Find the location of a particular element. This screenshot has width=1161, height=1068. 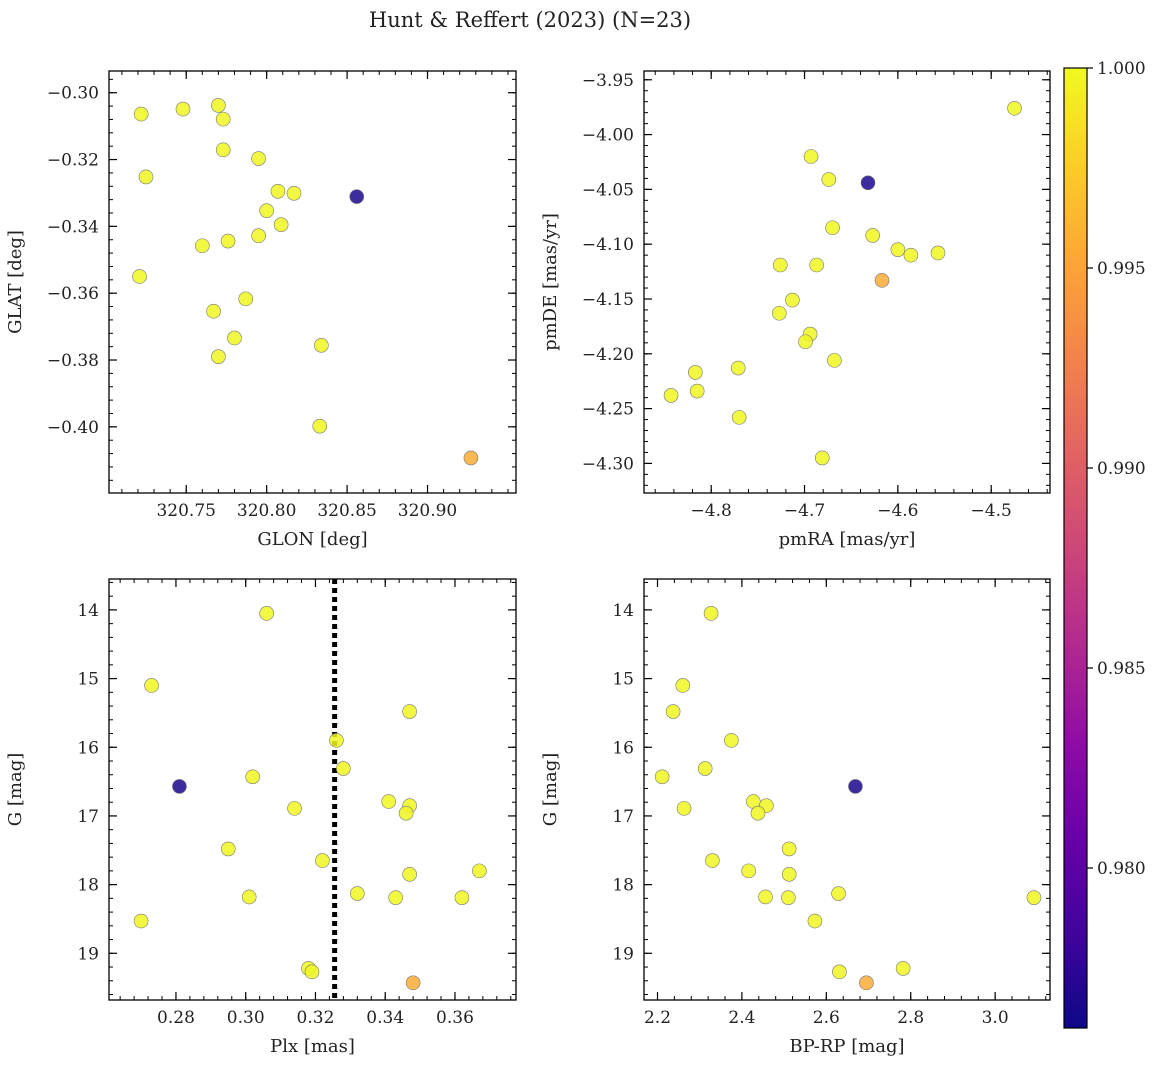

x-tick-label: 2.4 is located at coordinates (741, 1018).